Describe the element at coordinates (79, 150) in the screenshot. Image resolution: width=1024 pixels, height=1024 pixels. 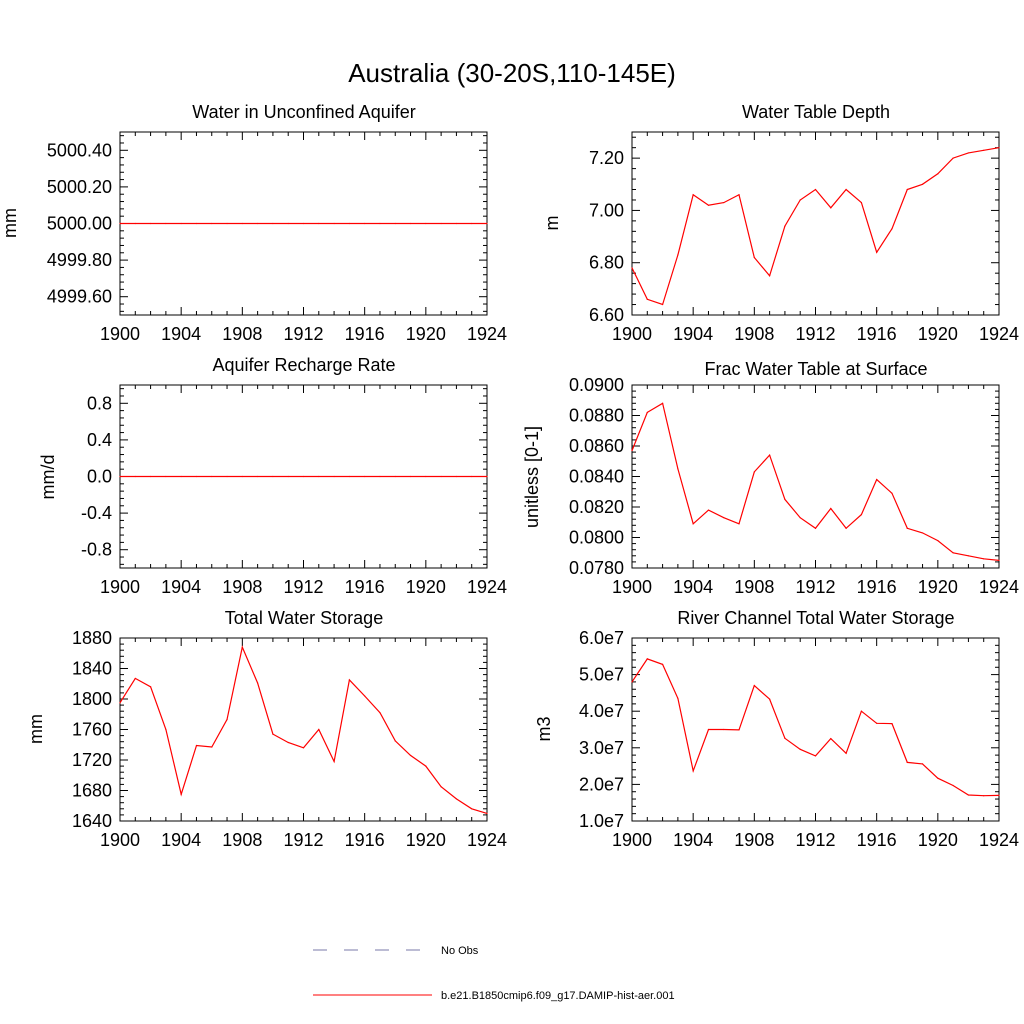
I see `y-tick-label: 5000.40` at that location.